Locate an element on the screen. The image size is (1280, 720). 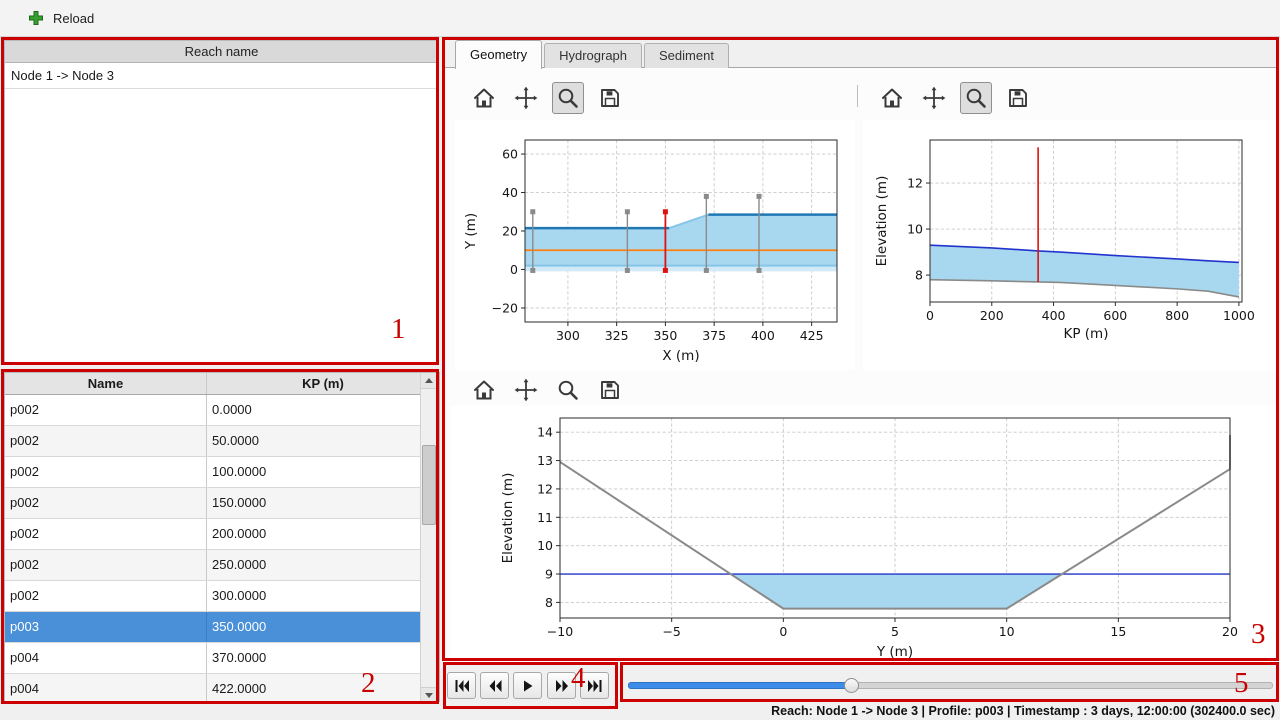
svg-text: 1000 is located at coordinates (1239, 315).